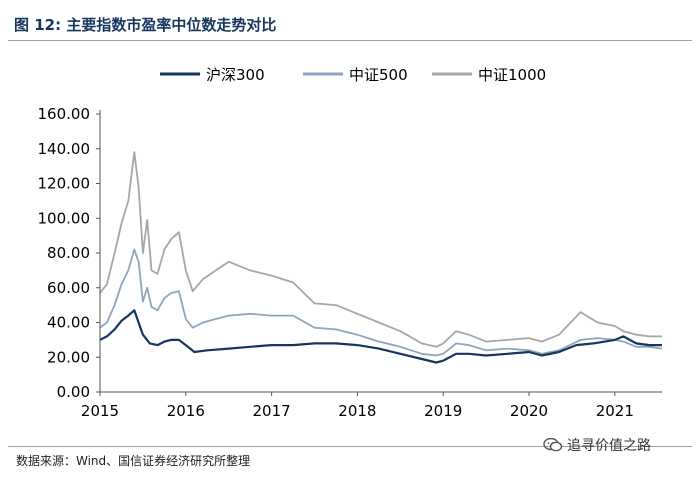  I want to click on x-tick-label: 2021, so click(615, 411).